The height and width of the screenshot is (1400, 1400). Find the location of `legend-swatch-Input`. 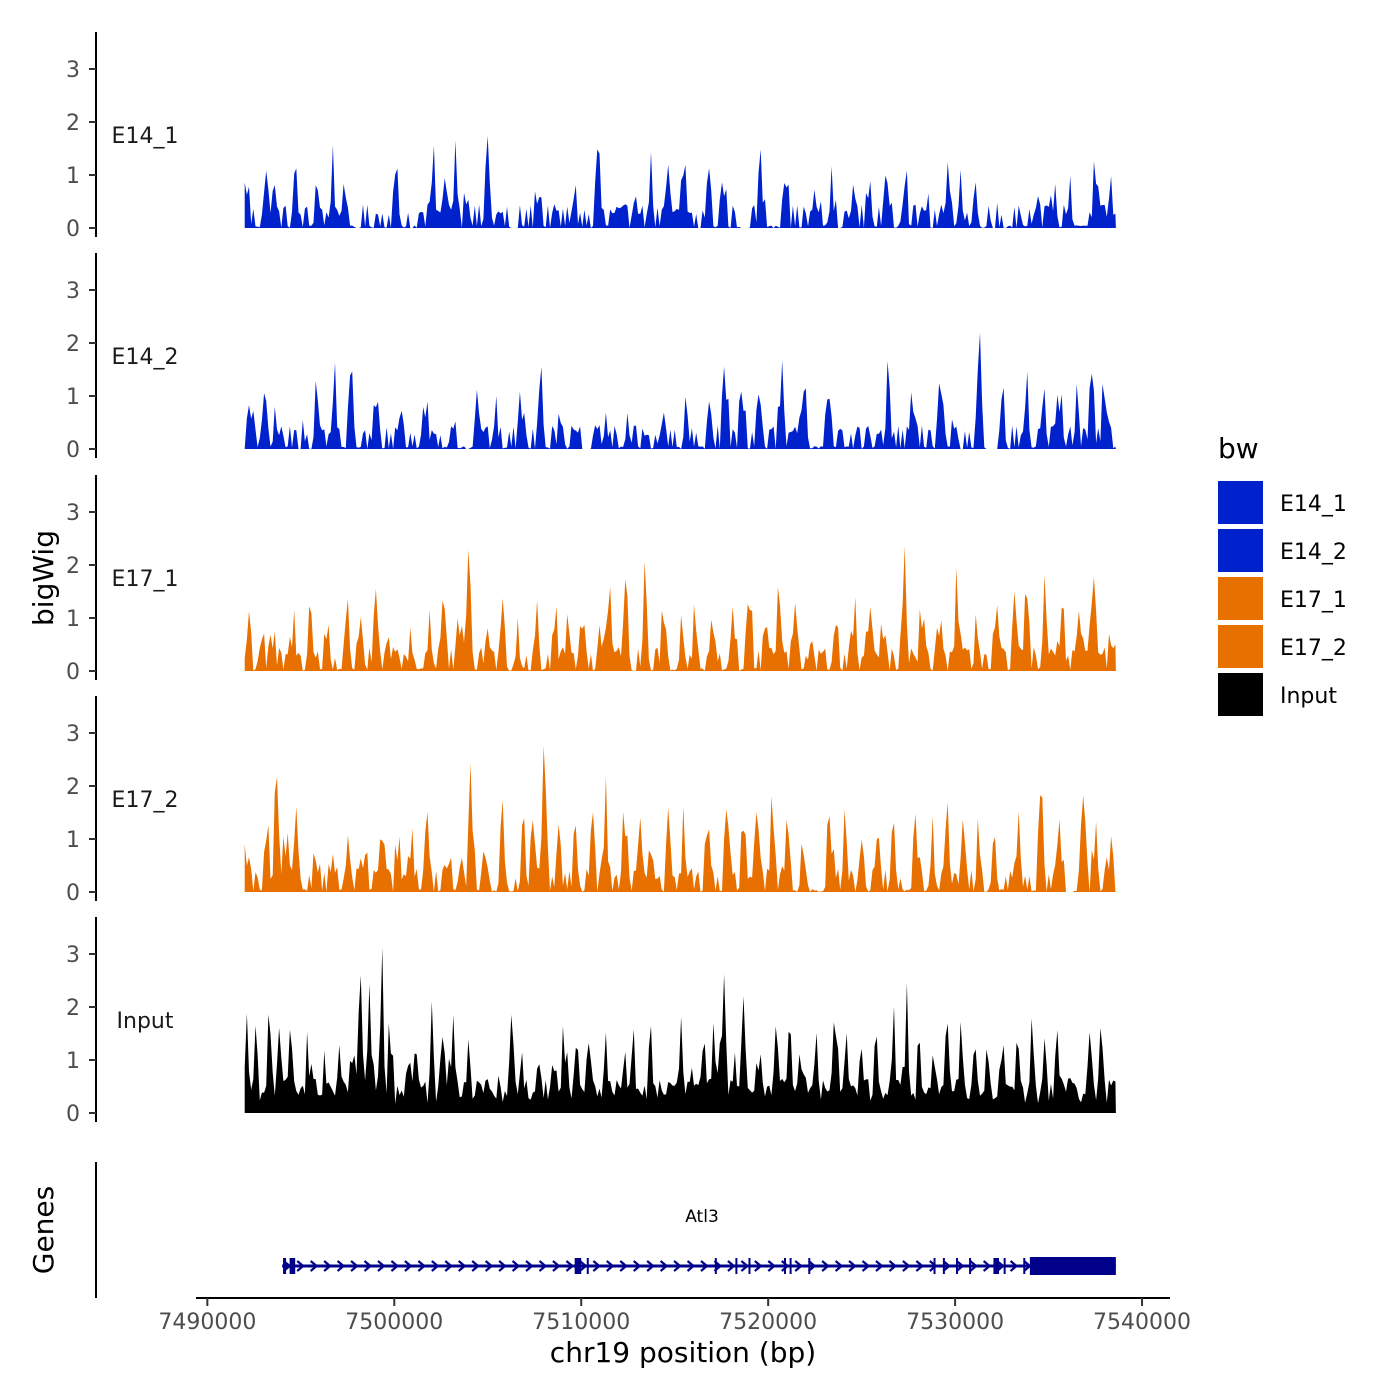

legend-swatch-Input is located at coordinates (1240, 694).